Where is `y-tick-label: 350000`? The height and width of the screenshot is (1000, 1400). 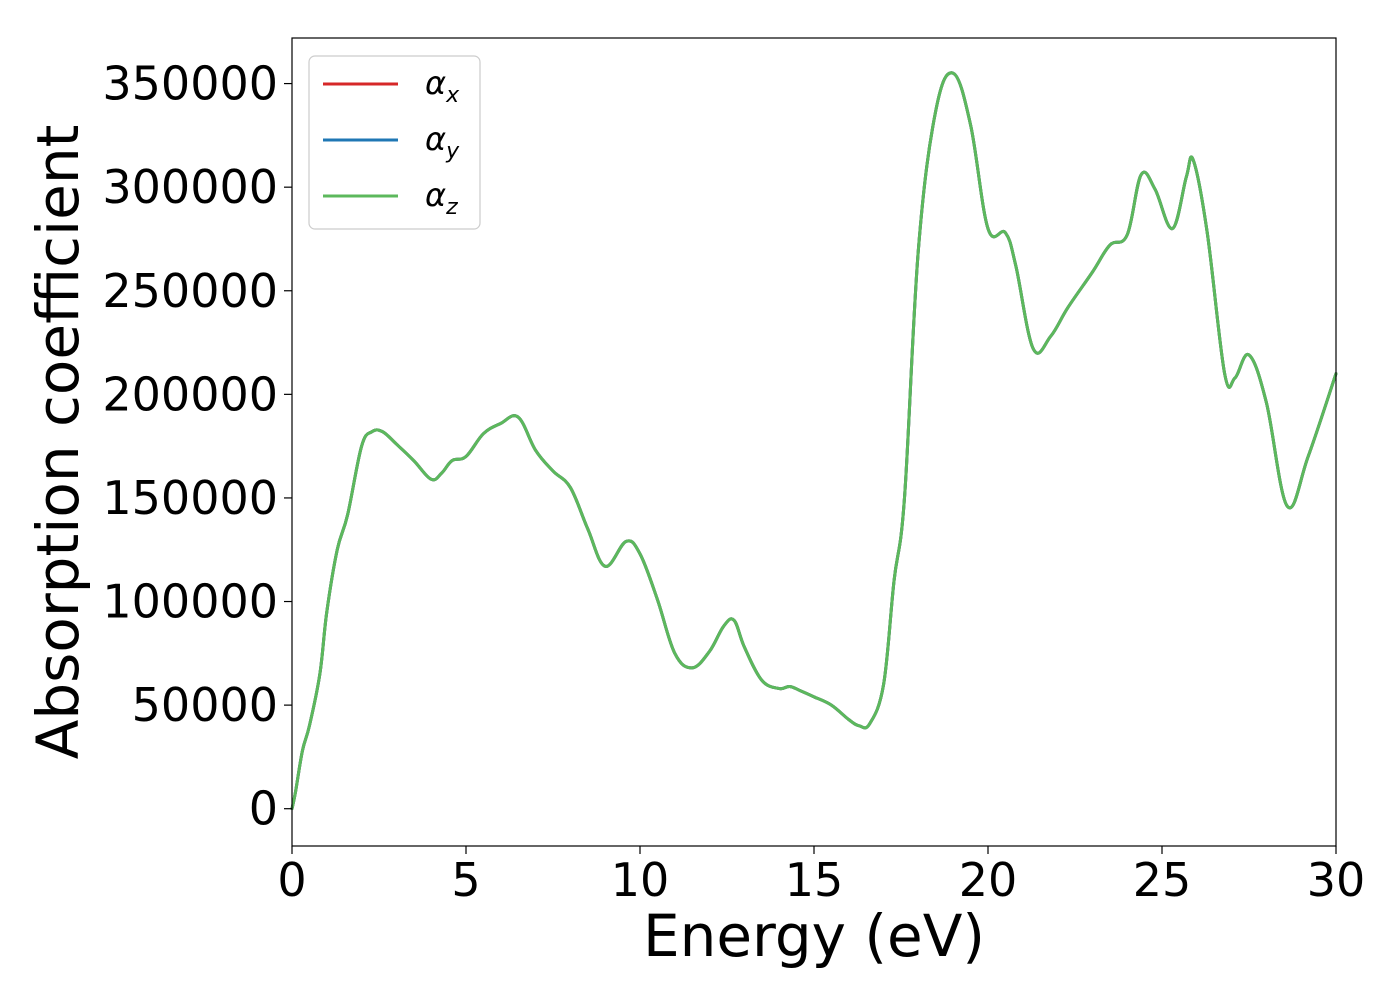 y-tick-label: 350000 is located at coordinates (190, 84).